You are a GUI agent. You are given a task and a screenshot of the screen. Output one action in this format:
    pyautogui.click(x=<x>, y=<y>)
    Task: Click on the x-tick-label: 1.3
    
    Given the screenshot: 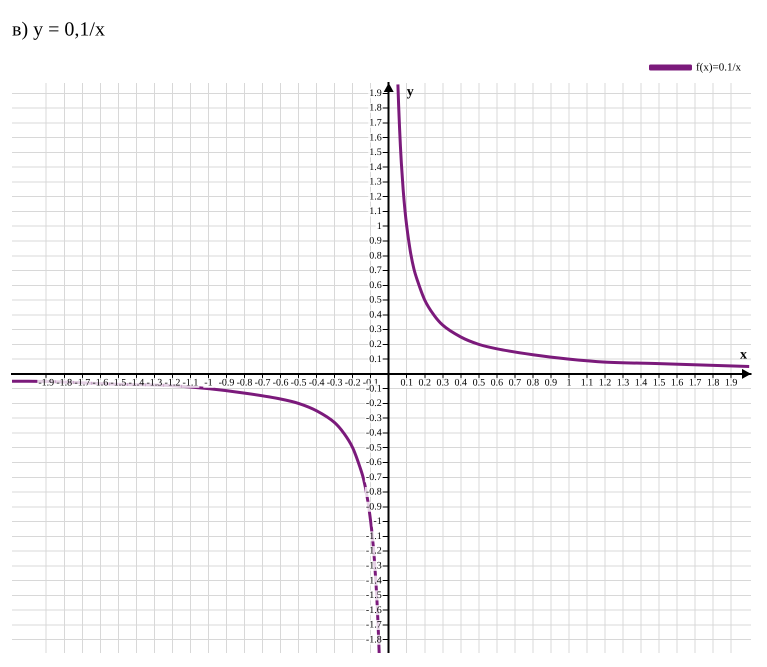 What is the action you would take?
    pyautogui.click(x=623, y=383)
    